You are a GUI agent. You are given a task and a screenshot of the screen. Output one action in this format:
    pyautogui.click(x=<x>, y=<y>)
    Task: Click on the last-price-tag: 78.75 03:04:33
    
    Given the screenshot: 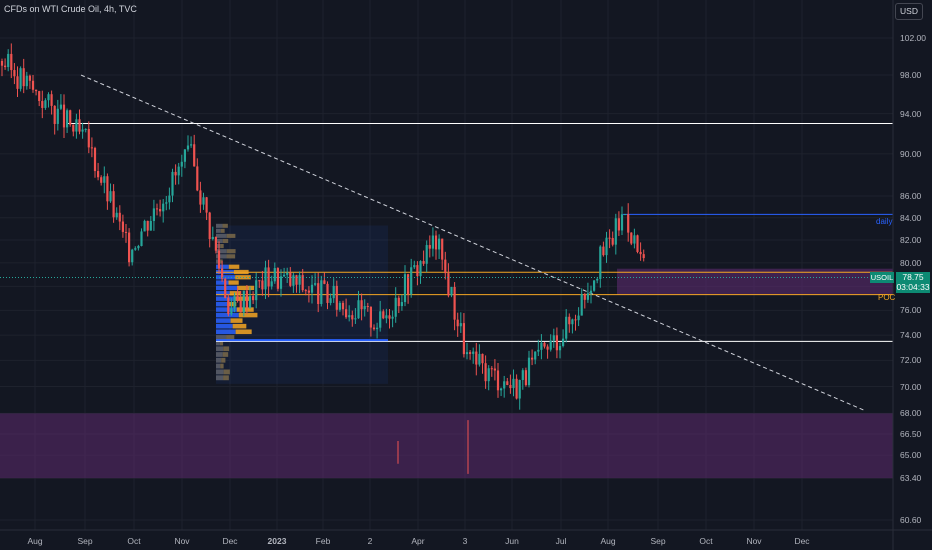 What is the action you would take?
    pyautogui.click(x=913, y=282)
    